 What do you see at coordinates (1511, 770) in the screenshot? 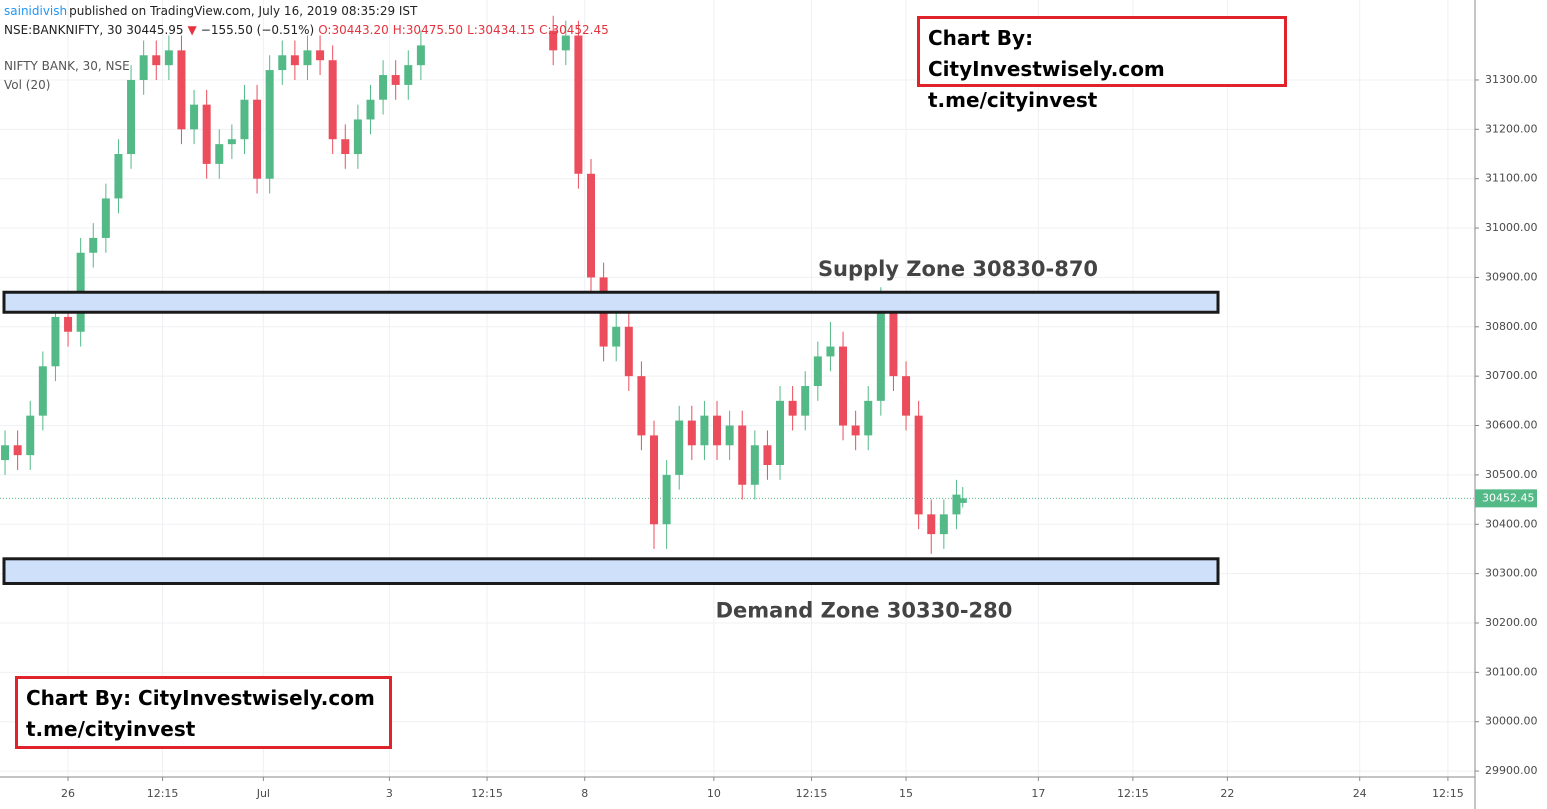
I see `y-tick-label: 29900.00` at bounding box center [1511, 770].